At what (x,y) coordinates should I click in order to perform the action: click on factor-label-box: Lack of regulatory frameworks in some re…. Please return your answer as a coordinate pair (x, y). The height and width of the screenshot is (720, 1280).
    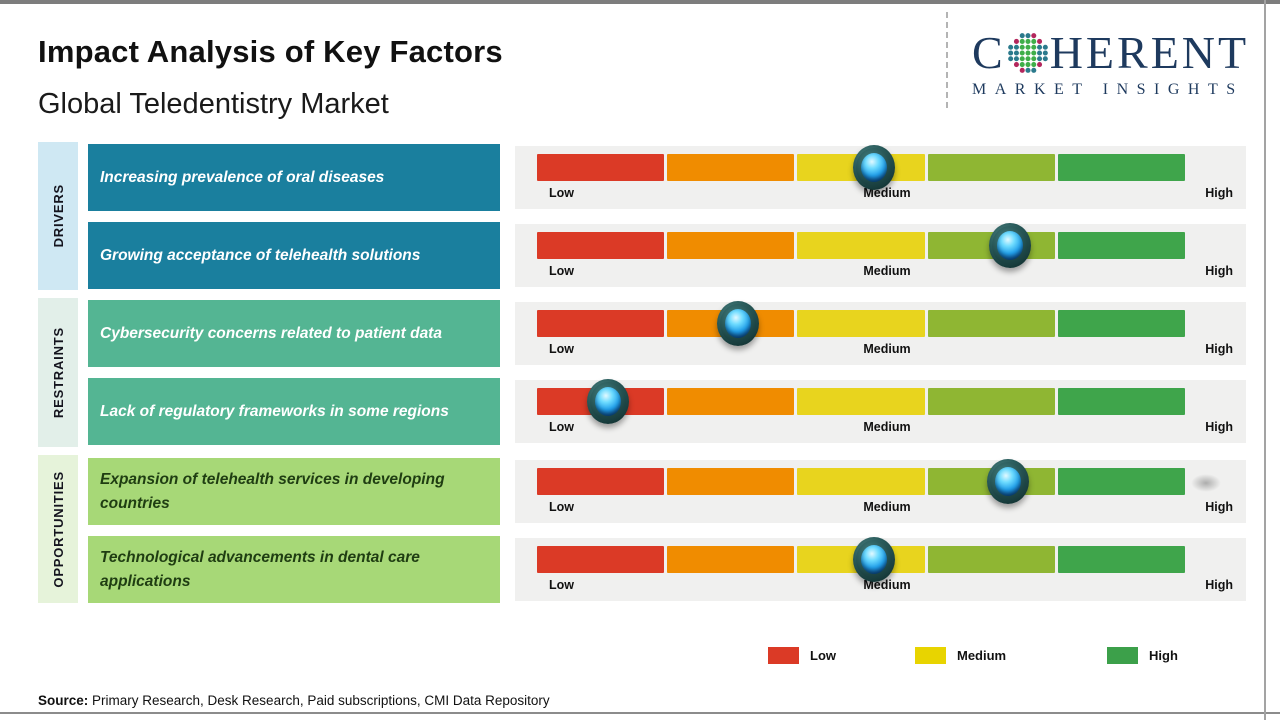
    Looking at the image, I should click on (294, 411).